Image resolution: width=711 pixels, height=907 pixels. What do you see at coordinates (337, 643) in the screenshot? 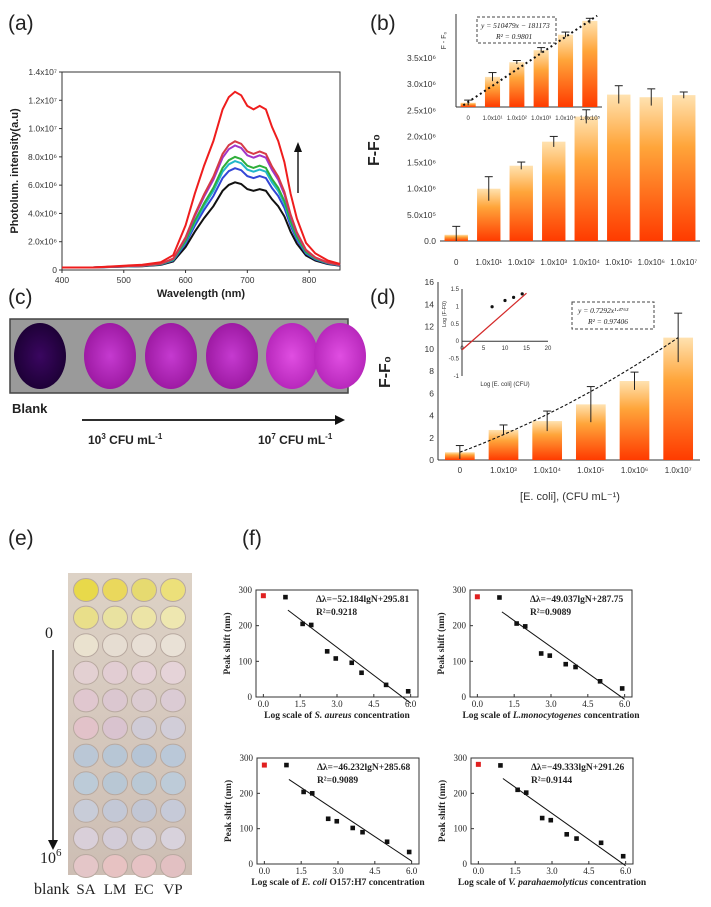
I see `f1-plot-frame` at bounding box center [337, 643].